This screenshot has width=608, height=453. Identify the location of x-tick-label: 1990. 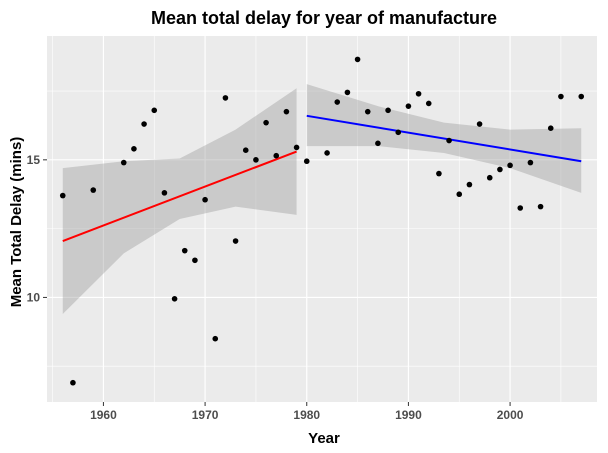
(408, 415).